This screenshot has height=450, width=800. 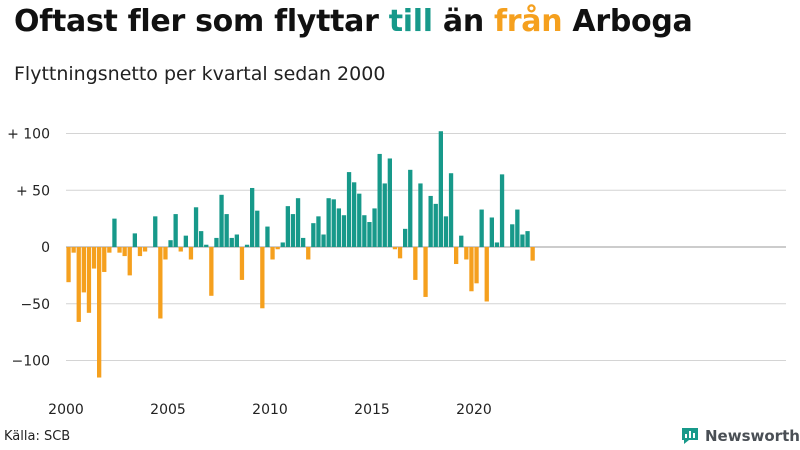 I want to click on newsworthy-logo-text: Newsworthy, so click(x=752, y=436).